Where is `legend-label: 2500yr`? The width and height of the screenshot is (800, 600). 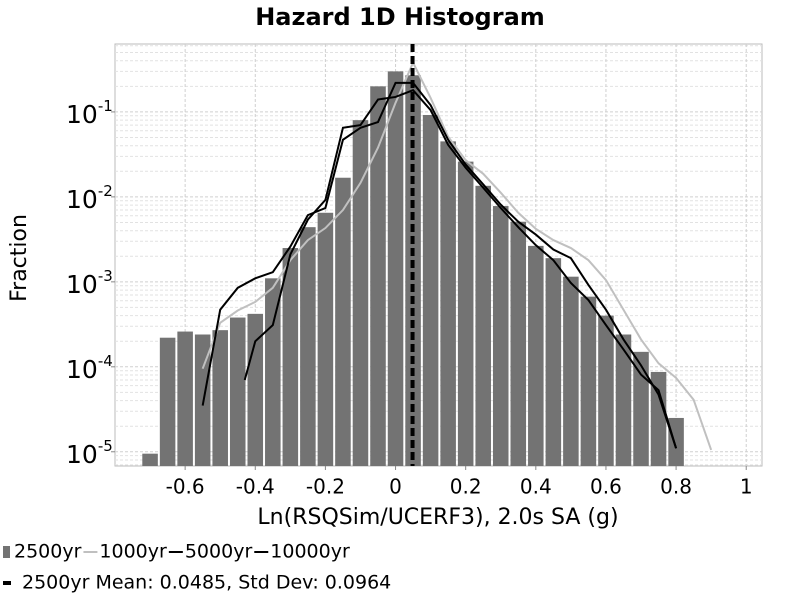
legend-label: 2500yr is located at coordinates (48, 552).